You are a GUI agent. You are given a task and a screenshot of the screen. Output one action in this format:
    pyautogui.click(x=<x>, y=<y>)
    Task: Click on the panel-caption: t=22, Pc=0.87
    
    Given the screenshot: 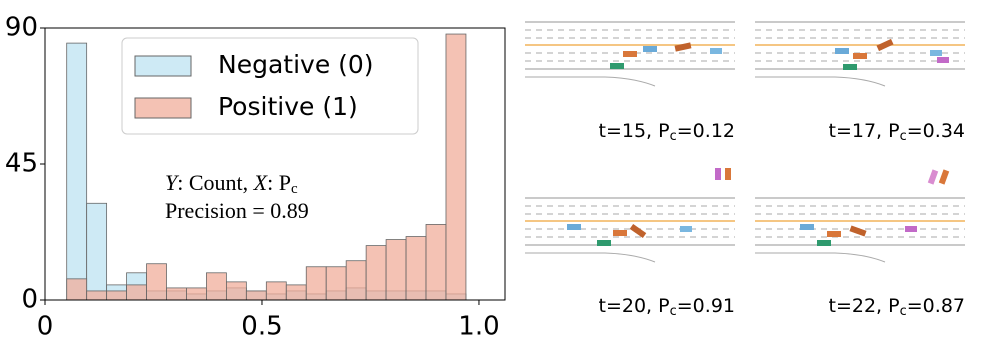 What is the action you would take?
    pyautogui.click(x=897, y=307)
    